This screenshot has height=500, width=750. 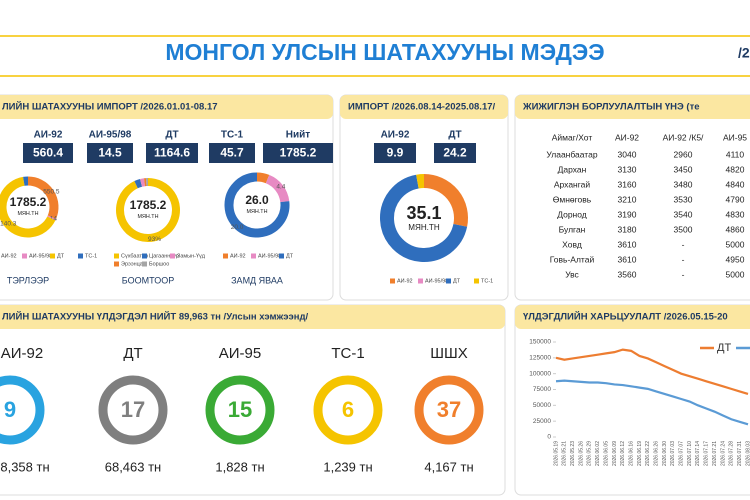 I want to click on table-cell: Говь-Алтай, so click(x=572, y=259).